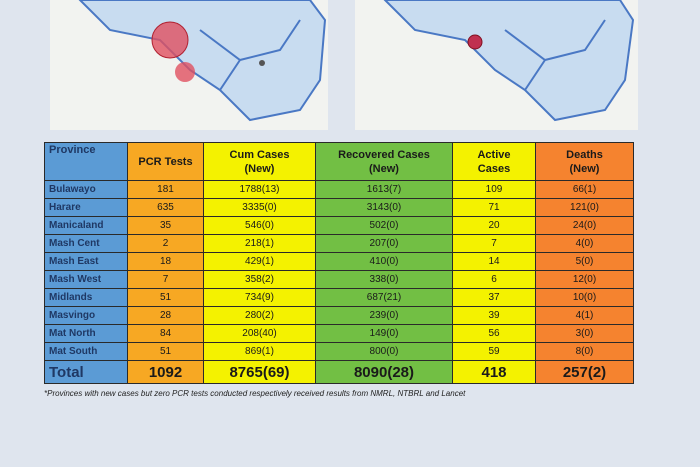  I want to click on data-row: Masvingo 28 280(2) 239(0) 39 4(1), so click(339, 315).